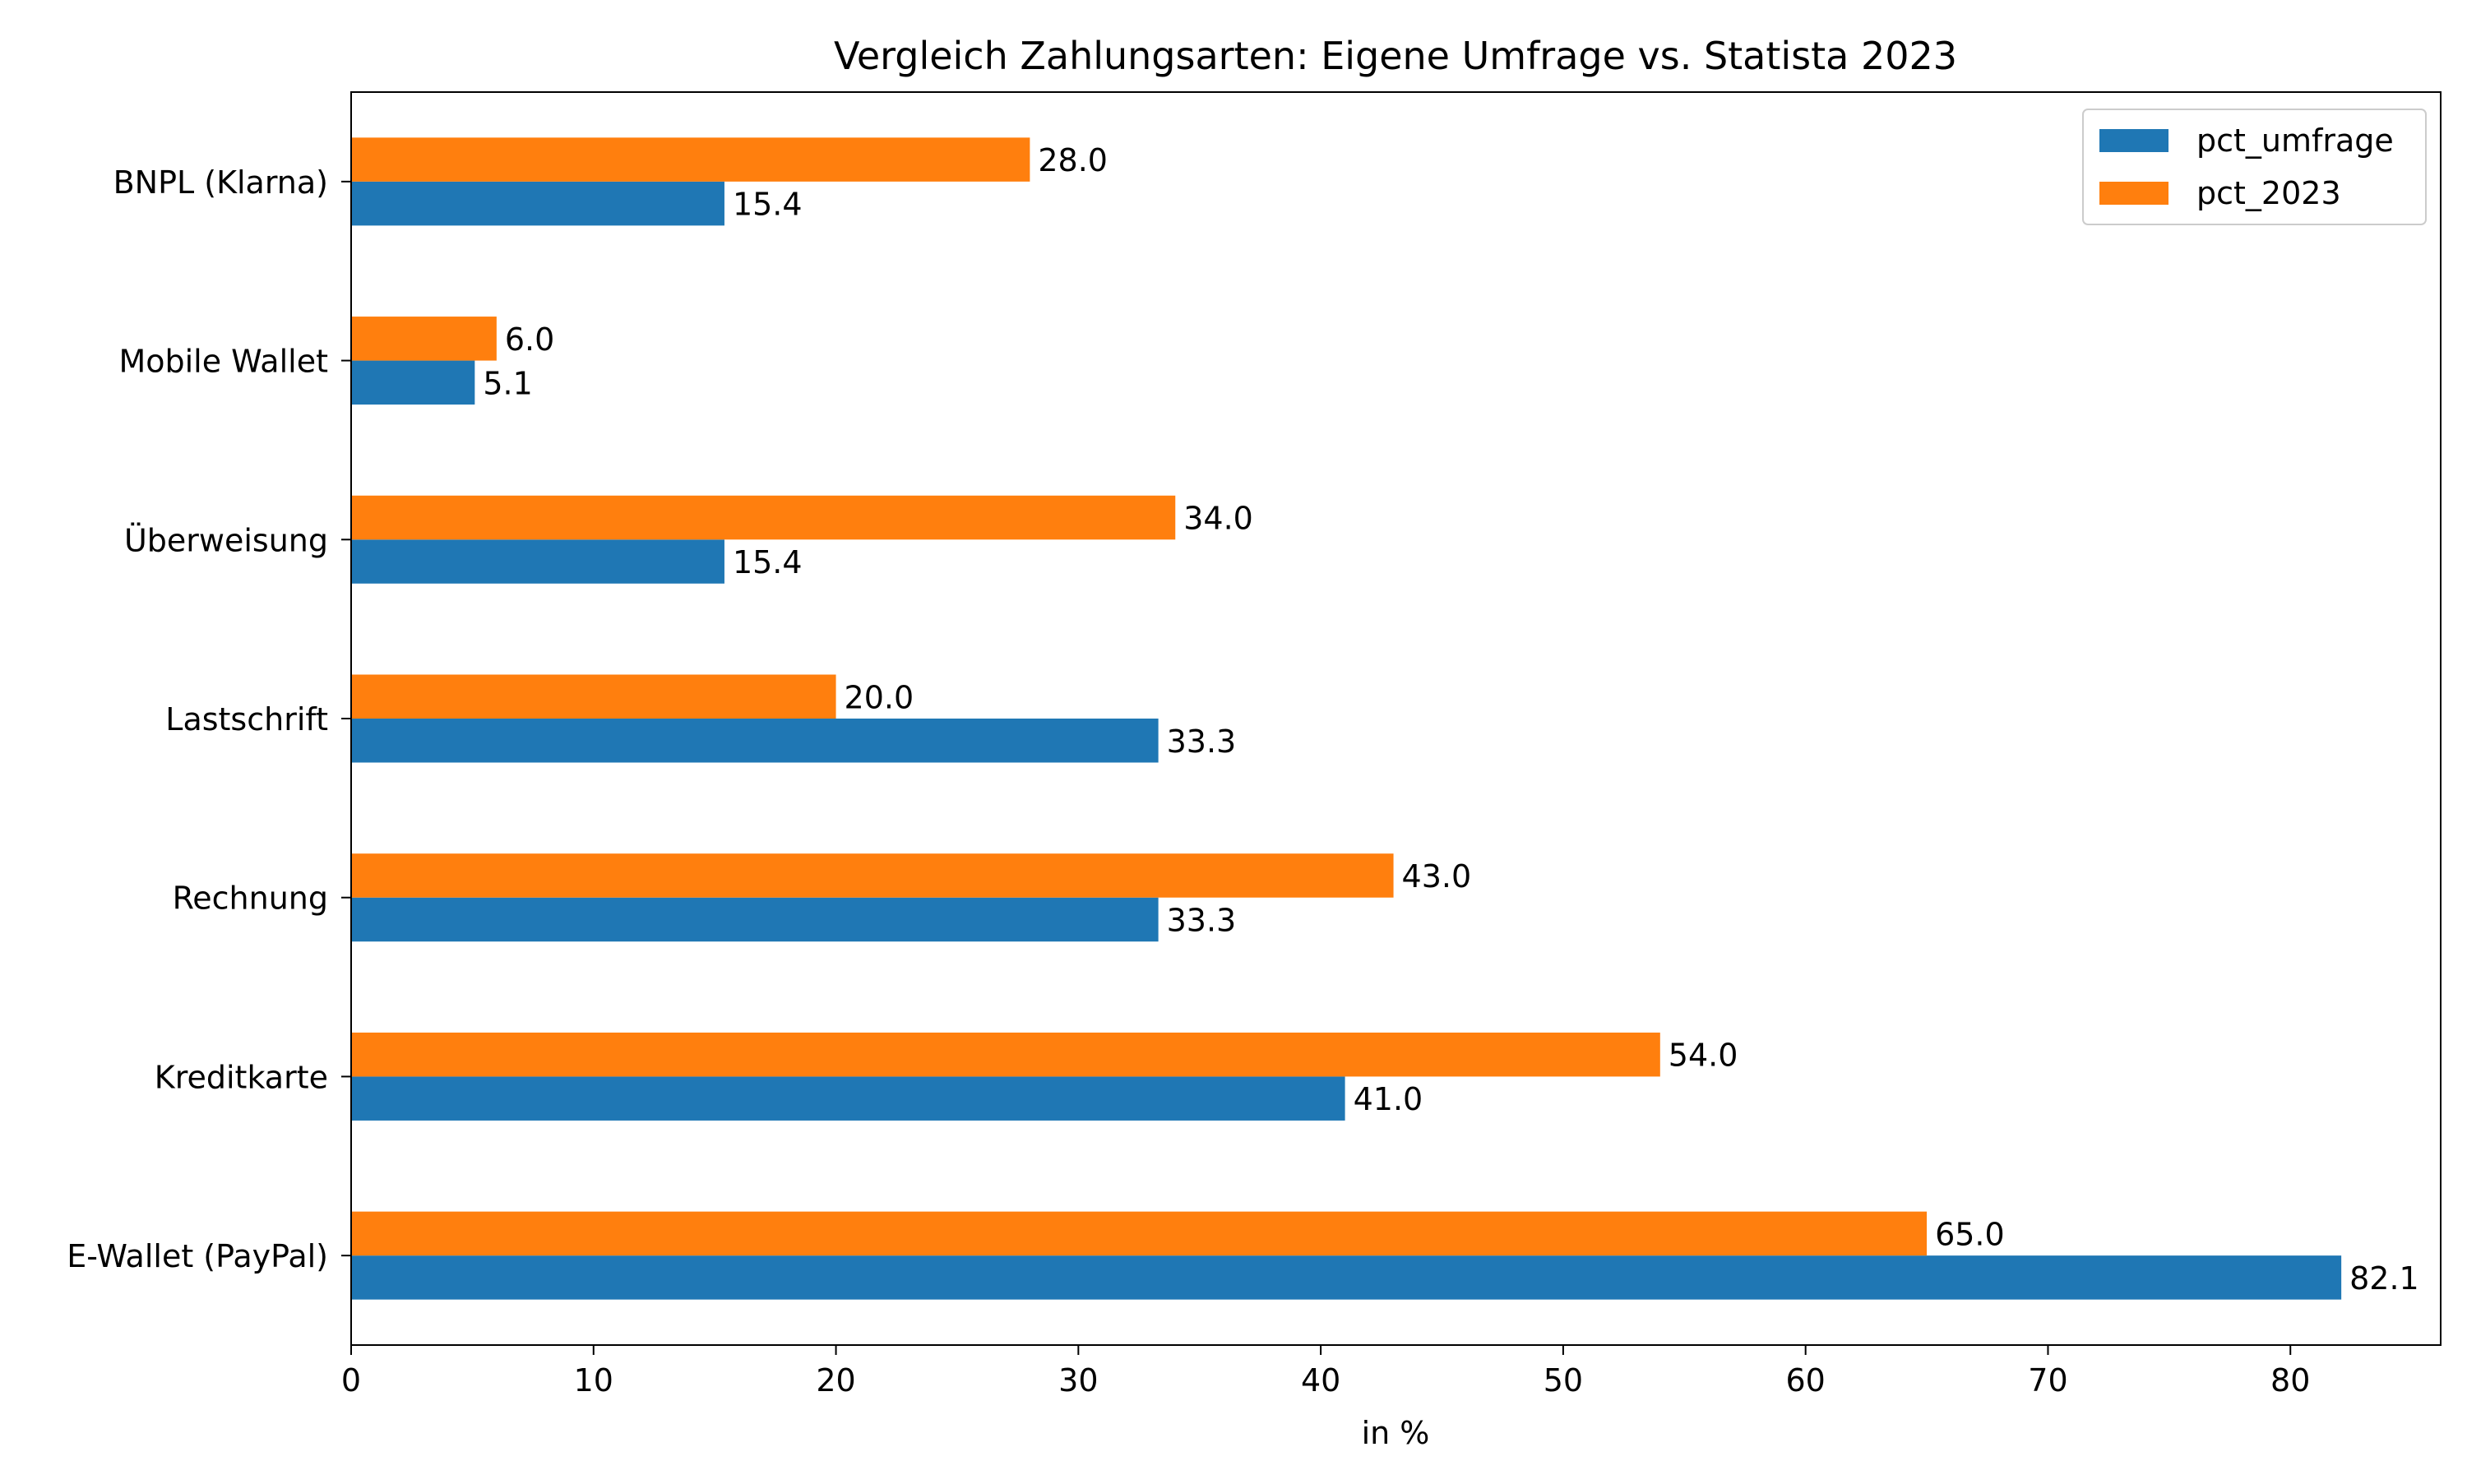  What do you see at coordinates (768, 205) in the screenshot?
I see `data-label-pct_umfrage-6: 15.4` at bounding box center [768, 205].